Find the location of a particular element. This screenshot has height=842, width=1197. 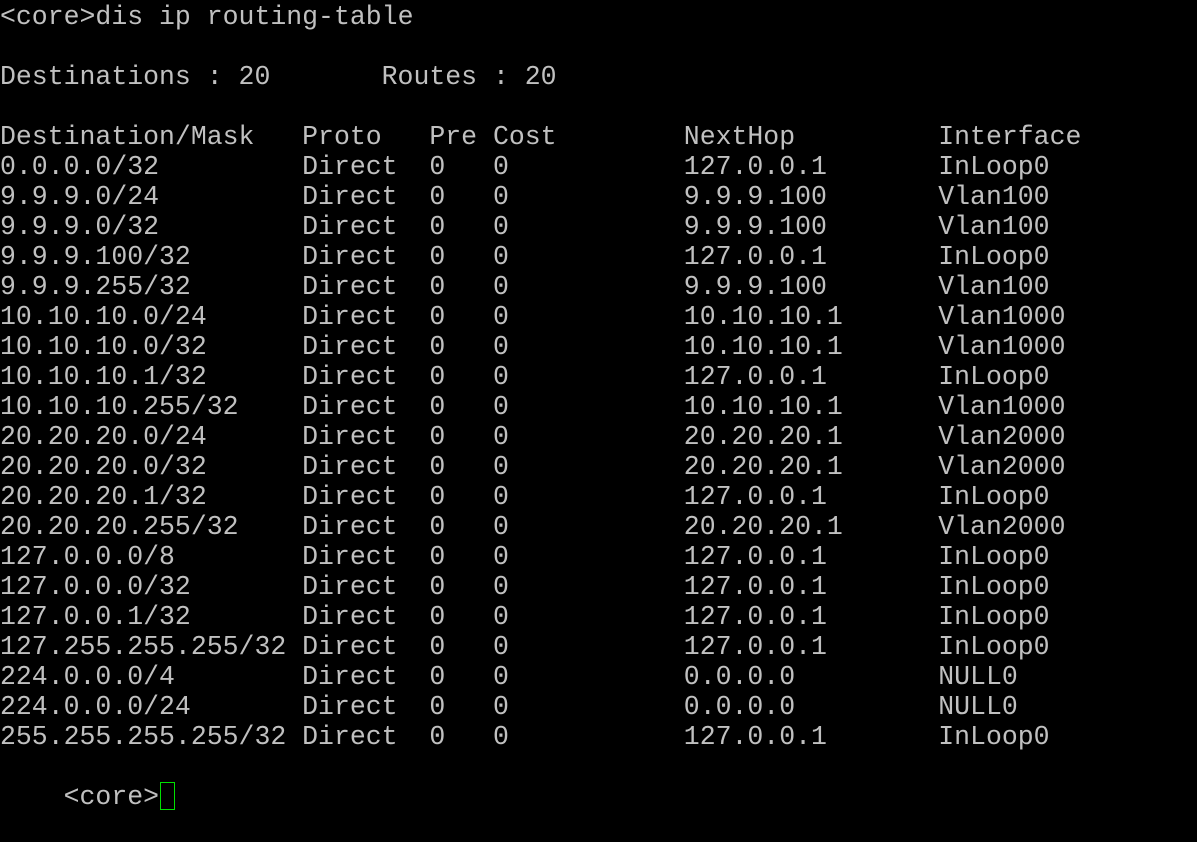

cell-destination: 127.0.0.1/32 is located at coordinates (95, 617).